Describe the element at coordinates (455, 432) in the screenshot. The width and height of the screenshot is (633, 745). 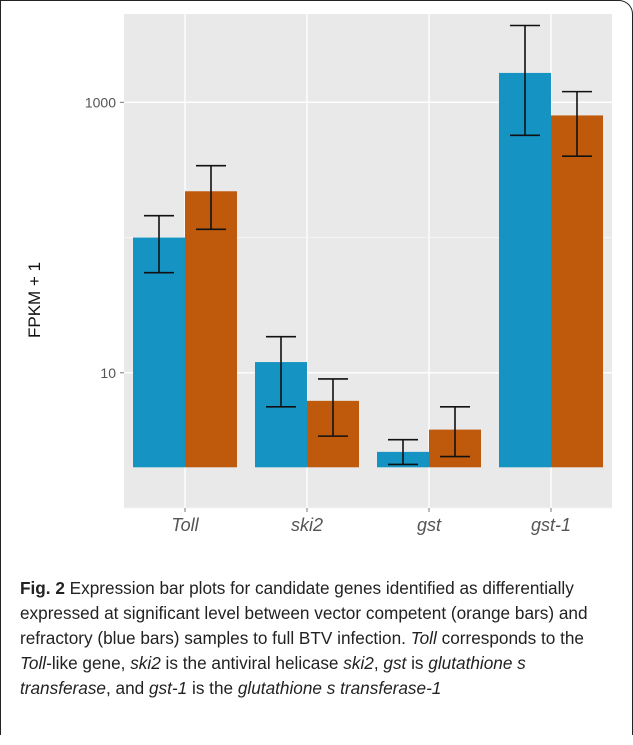
I see `error-bar-gst-orange` at that location.